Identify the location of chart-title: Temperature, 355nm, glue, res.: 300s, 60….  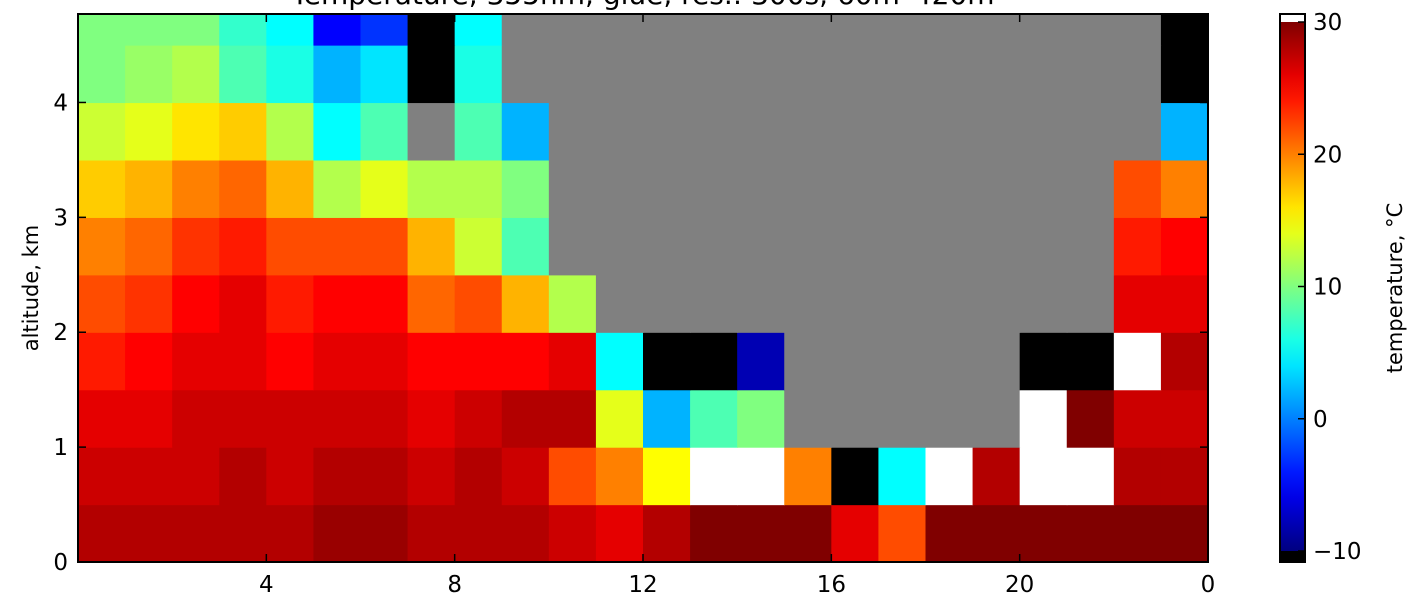
(642, 5).